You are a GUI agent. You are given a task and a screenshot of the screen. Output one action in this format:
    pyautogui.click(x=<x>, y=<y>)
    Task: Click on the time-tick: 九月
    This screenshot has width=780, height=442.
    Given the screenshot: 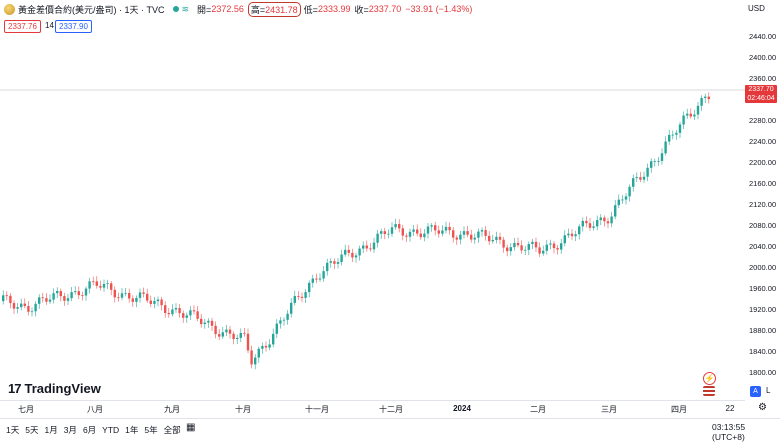 What is the action you would take?
    pyautogui.click(x=172, y=409)
    